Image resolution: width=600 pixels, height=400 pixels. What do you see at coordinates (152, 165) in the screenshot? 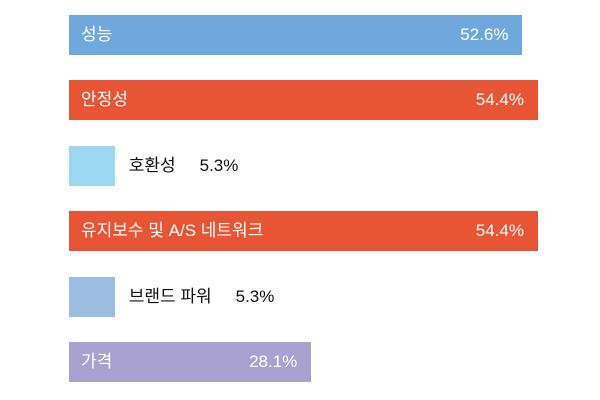
I see `category-label: 호환성` at bounding box center [152, 165].